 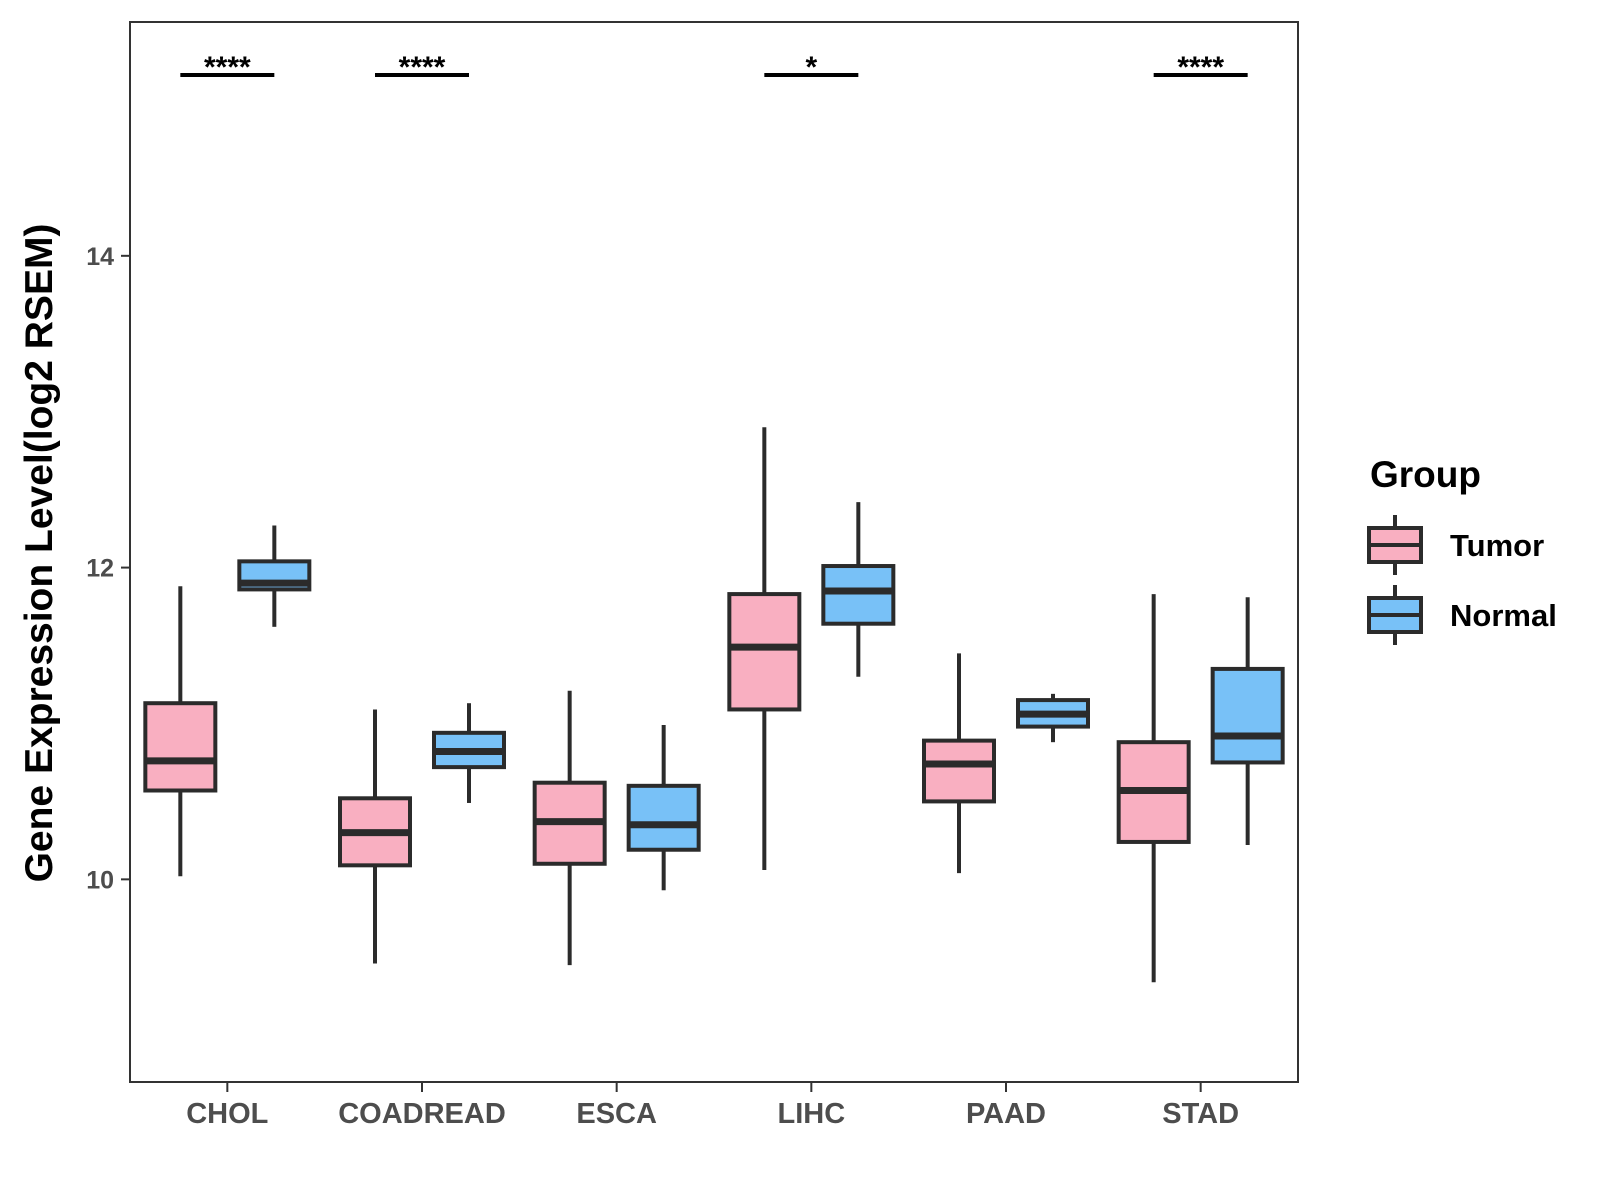 I want to click on y-tick-label: 10, so click(x=100, y=880).